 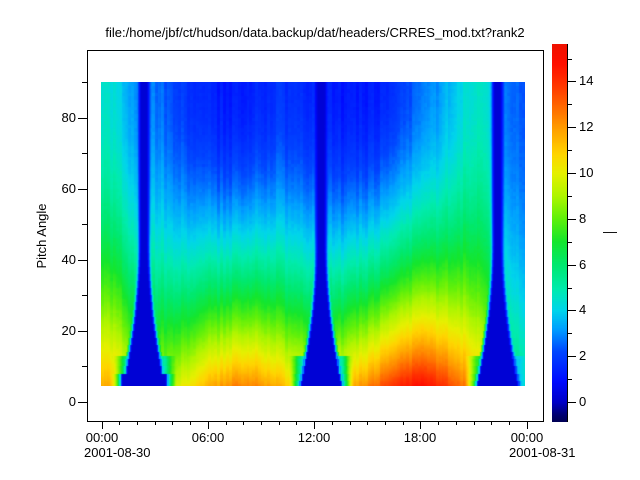 I want to click on colorbar-tick-label: 0, so click(x=583, y=401).